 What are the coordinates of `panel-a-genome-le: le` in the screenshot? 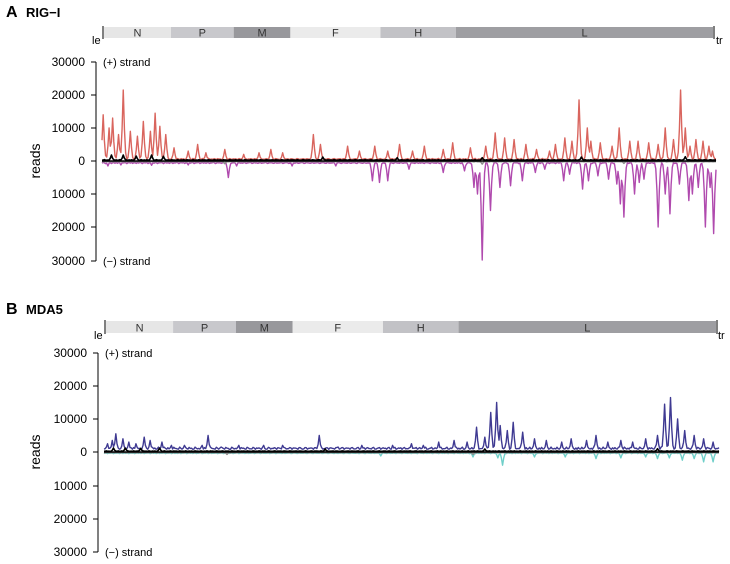 It's located at (96, 41).